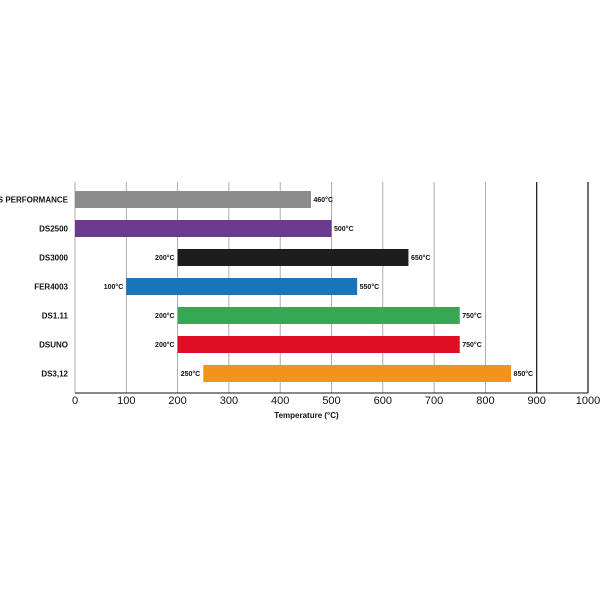  What do you see at coordinates (383, 401) in the screenshot?
I see `x-tick-label: 600` at bounding box center [383, 401].